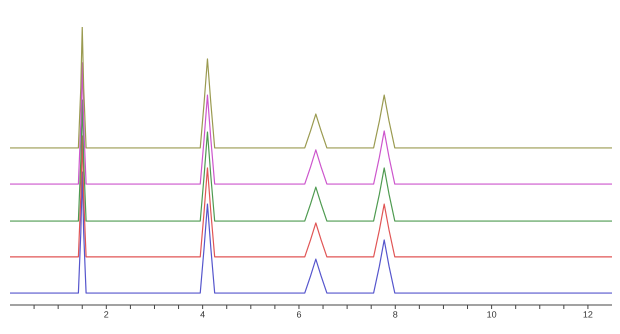 The image size is (620, 334). I want to click on x-tick-label: 6, so click(299, 314).